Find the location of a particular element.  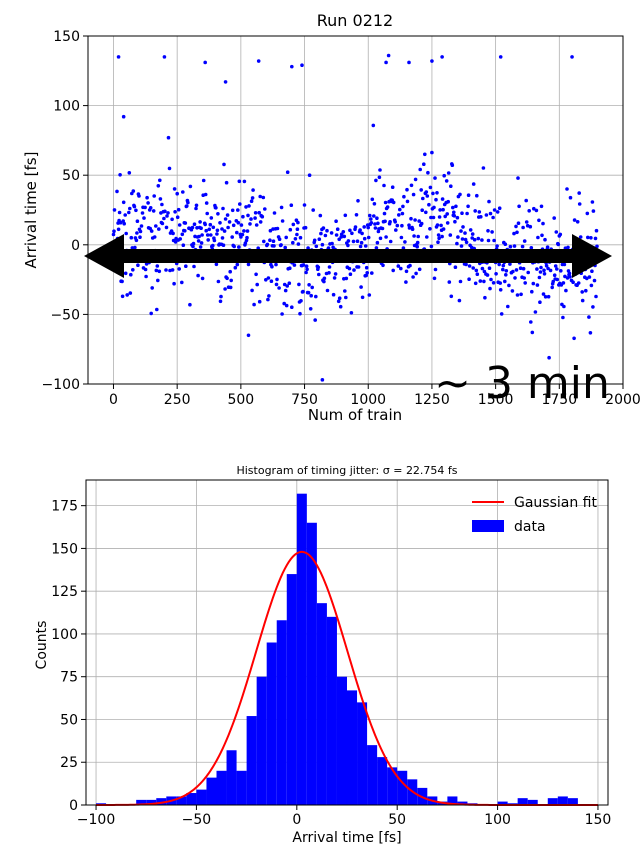

scatter-y-tick-label: −100 is located at coordinates (61, 385).